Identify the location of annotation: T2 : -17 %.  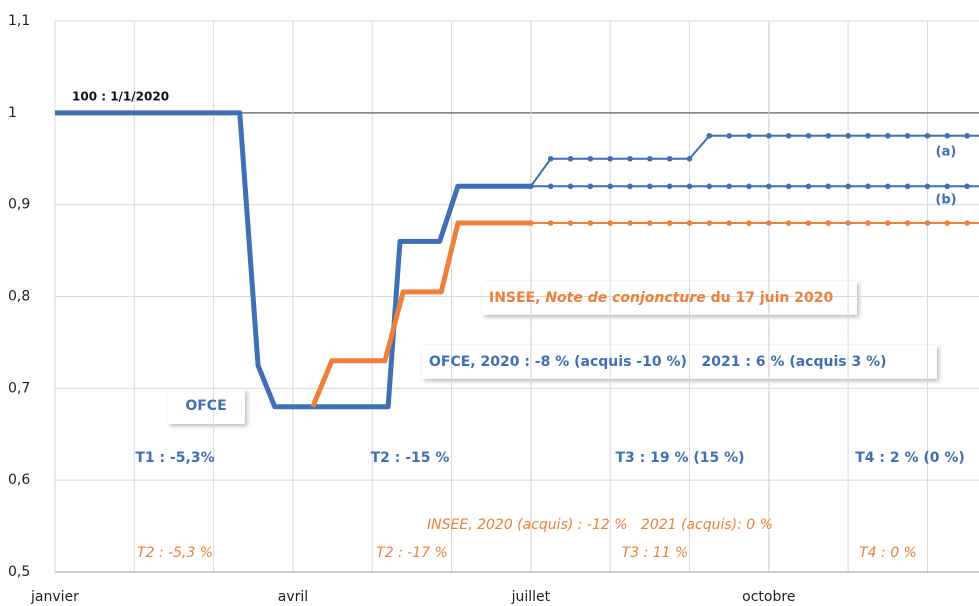
(412, 553).